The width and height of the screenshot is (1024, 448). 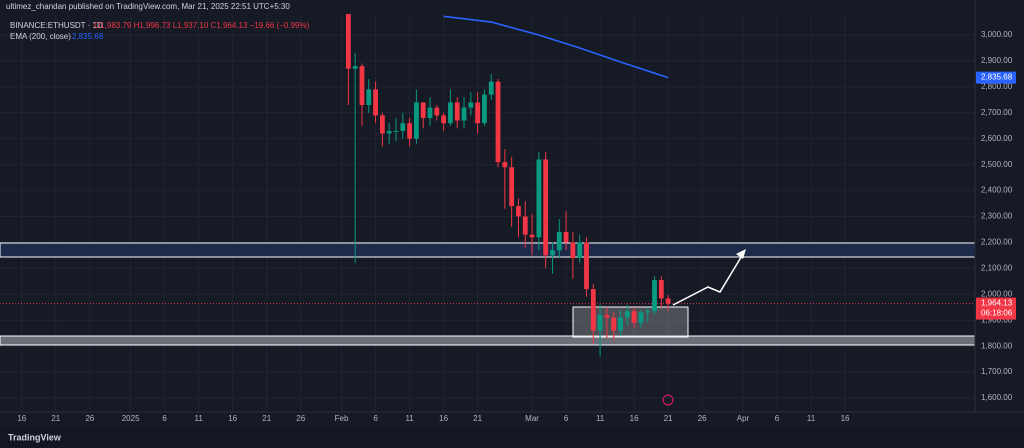 What do you see at coordinates (532, 418) in the screenshot?
I see `x-tick-label: Mar` at bounding box center [532, 418].